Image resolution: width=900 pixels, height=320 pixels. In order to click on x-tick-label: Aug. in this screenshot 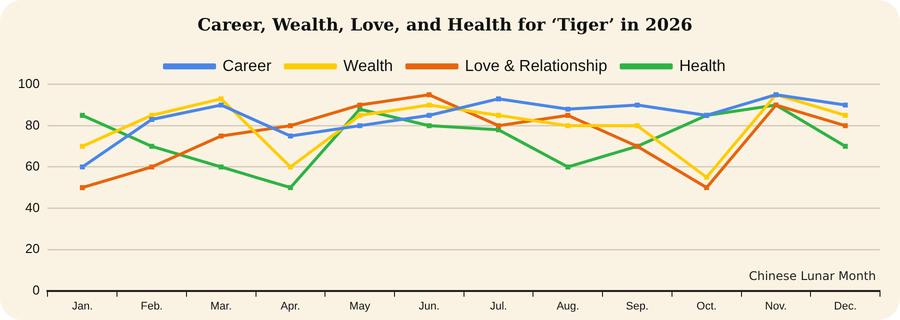, I will do `click(568, 306)`.